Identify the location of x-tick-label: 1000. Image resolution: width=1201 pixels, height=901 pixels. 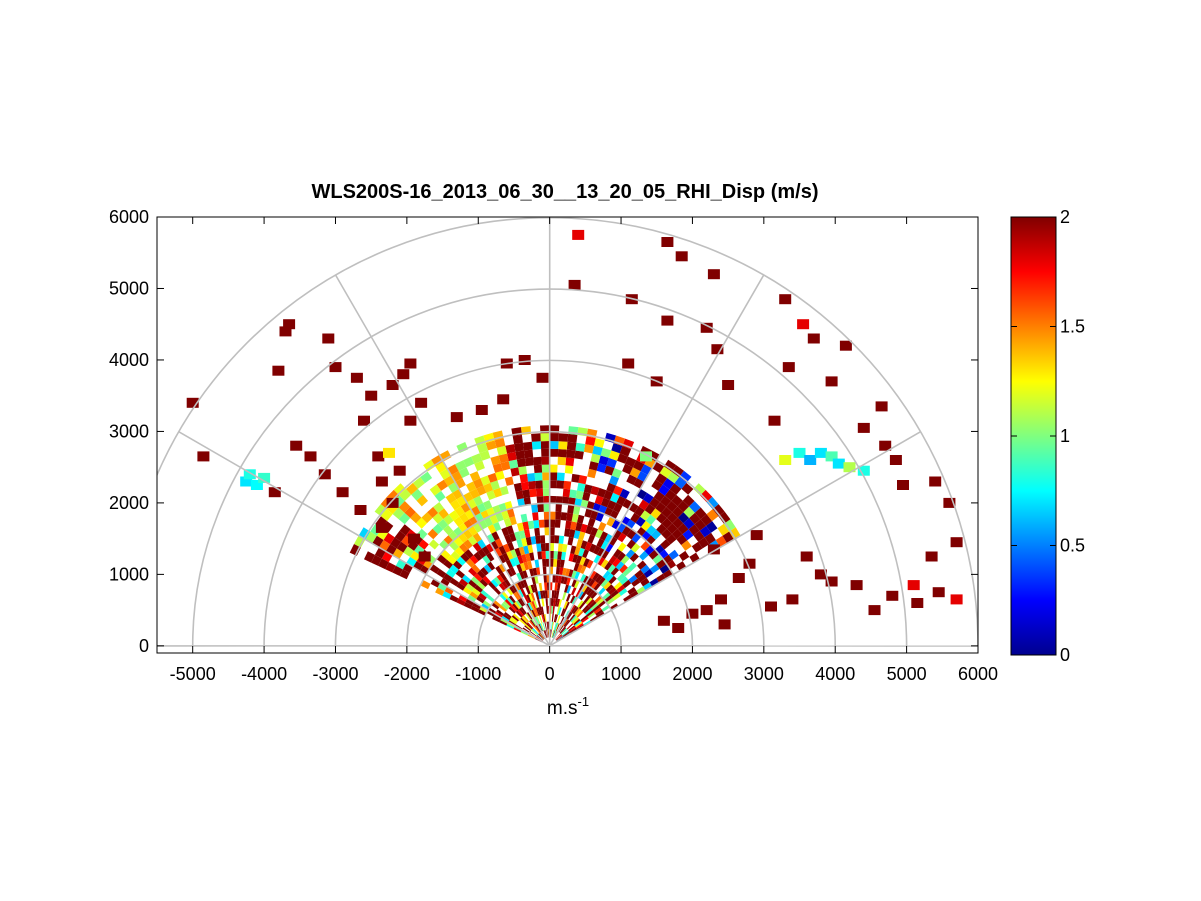
(621, 674).